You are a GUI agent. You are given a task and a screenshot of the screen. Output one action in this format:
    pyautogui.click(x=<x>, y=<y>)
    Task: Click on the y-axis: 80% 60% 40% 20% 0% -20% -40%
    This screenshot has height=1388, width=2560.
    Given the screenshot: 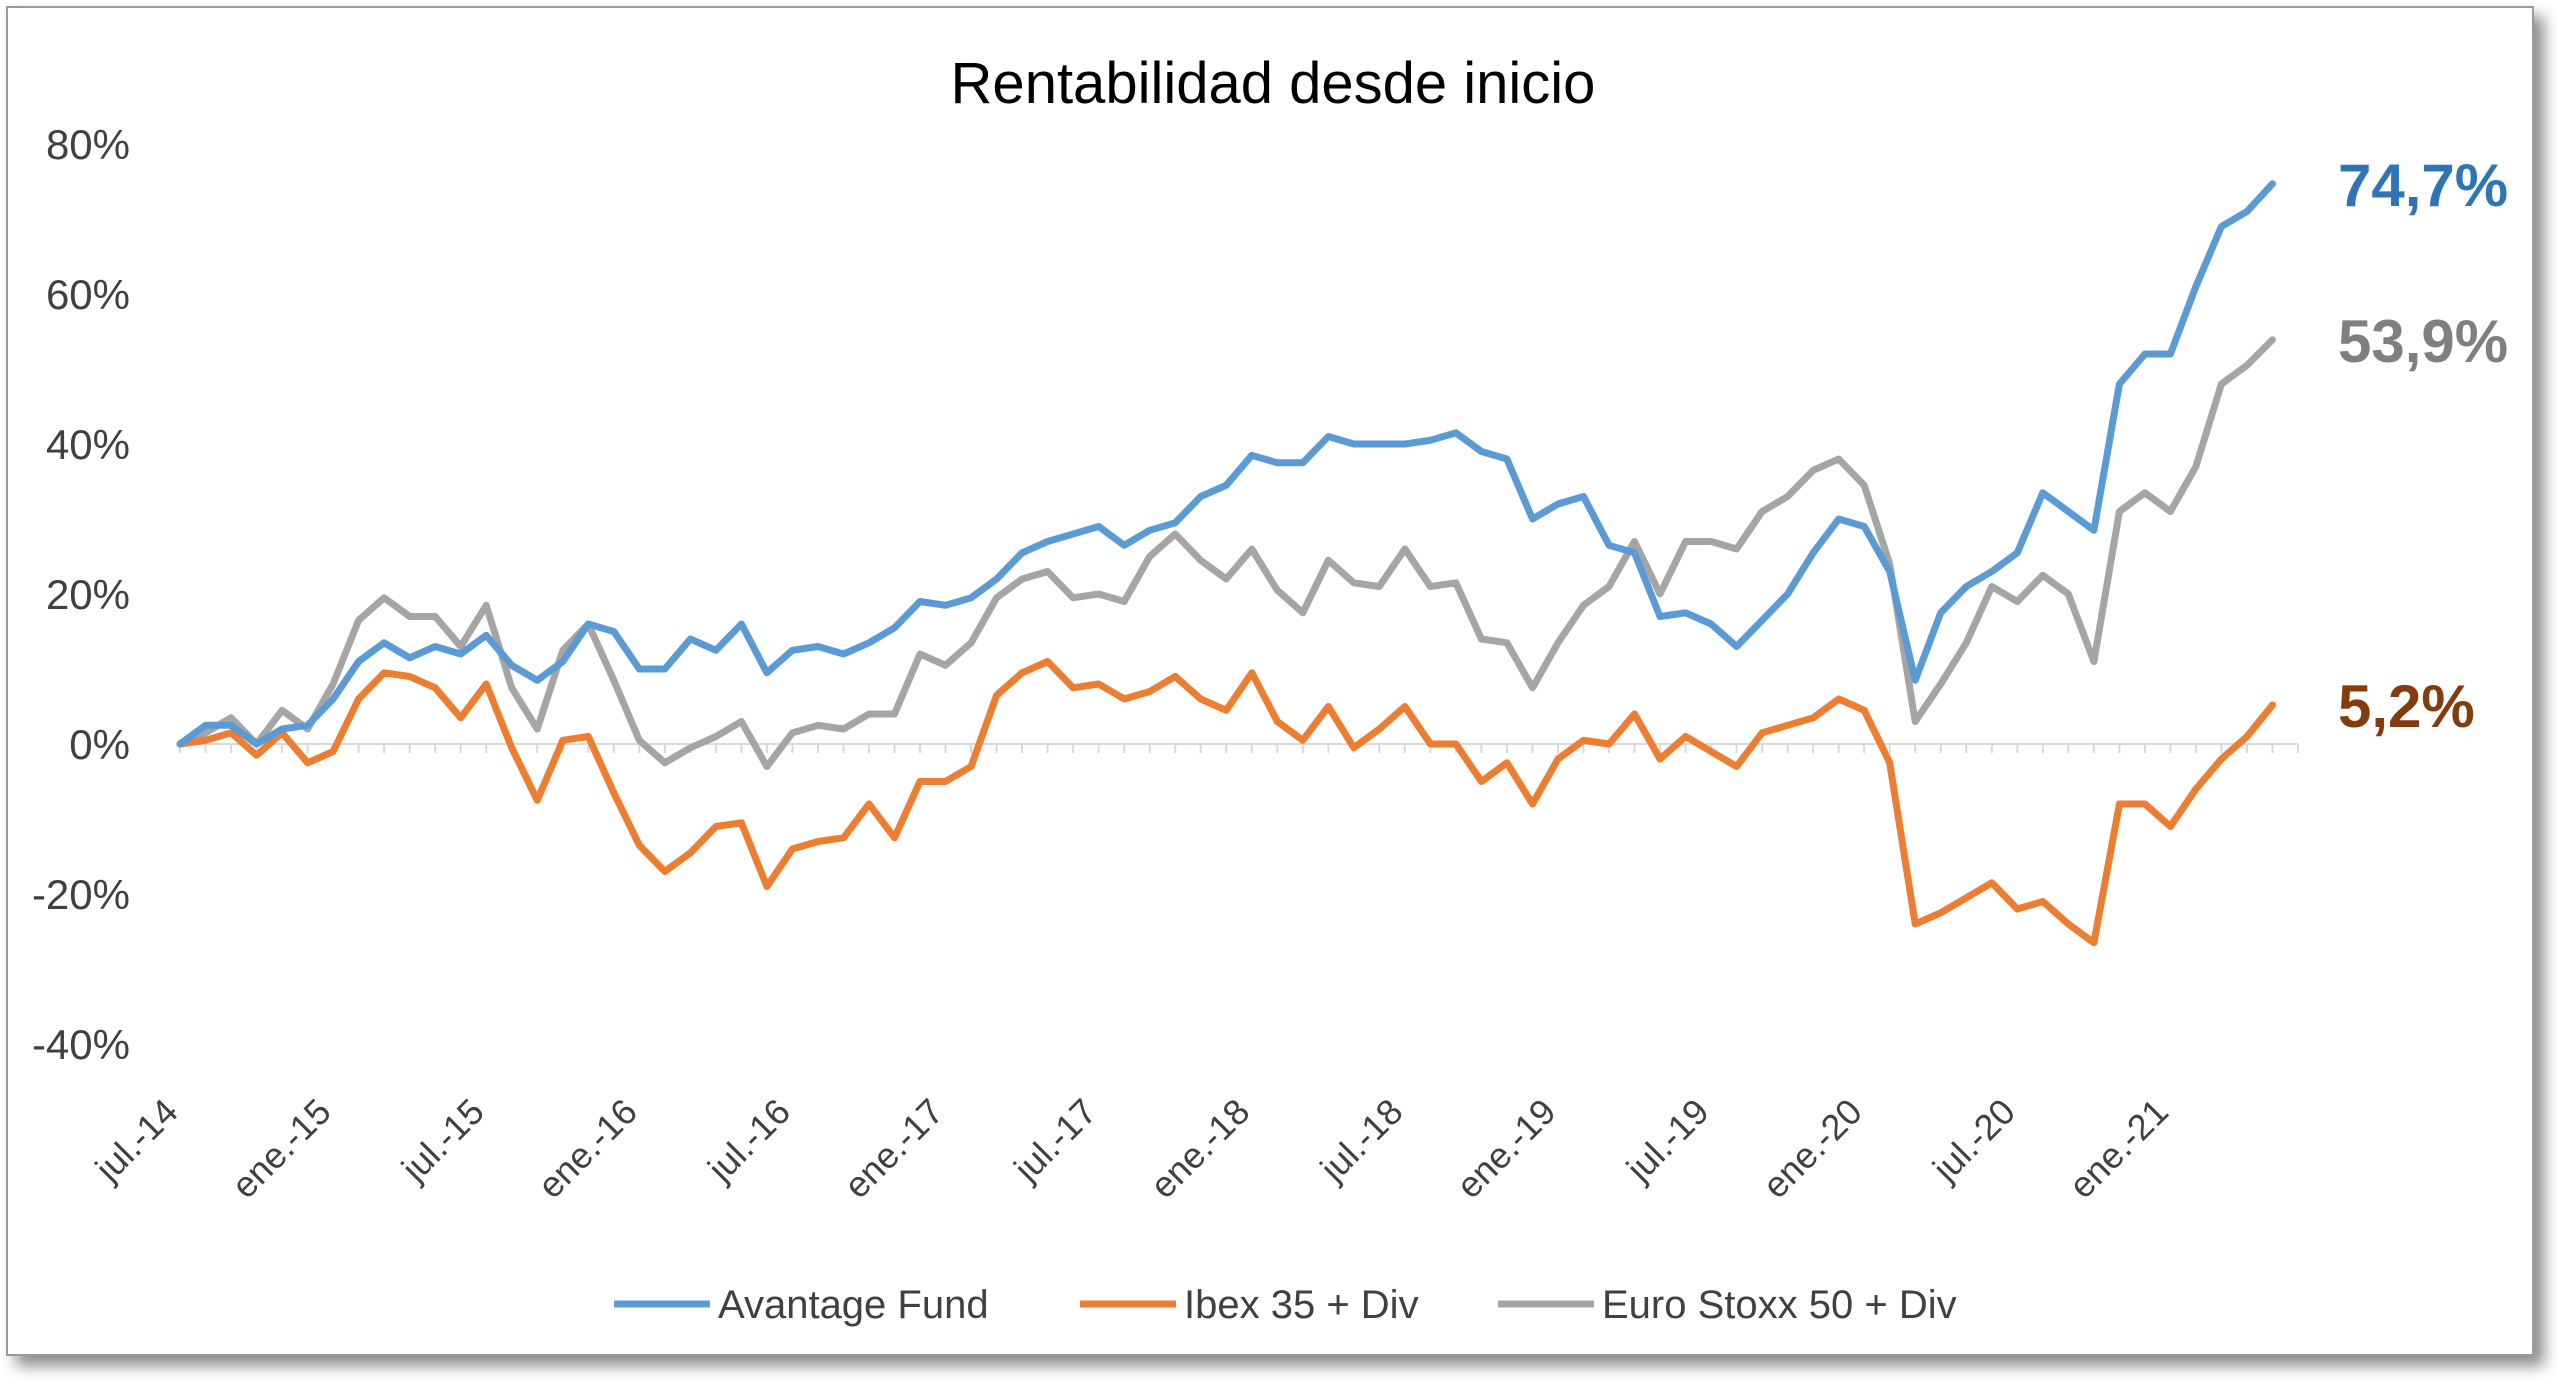 What is the action you would take?
    pyautogui.click(x=81, y=594)
    